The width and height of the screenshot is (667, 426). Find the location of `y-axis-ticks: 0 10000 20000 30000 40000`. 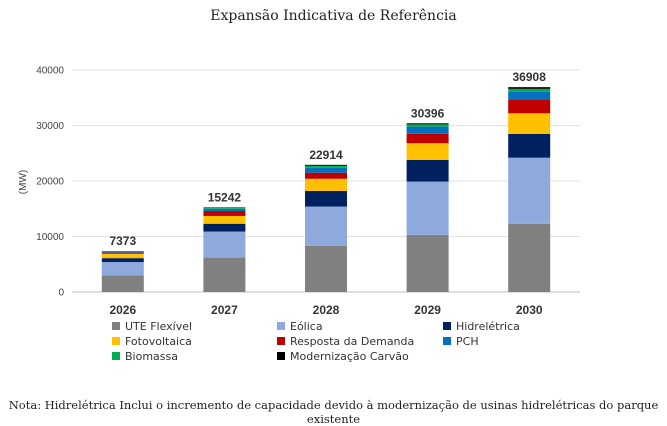

y-axis-ticks: 0 10000 20000 30000 40000 is located at coordinates (50, 182).